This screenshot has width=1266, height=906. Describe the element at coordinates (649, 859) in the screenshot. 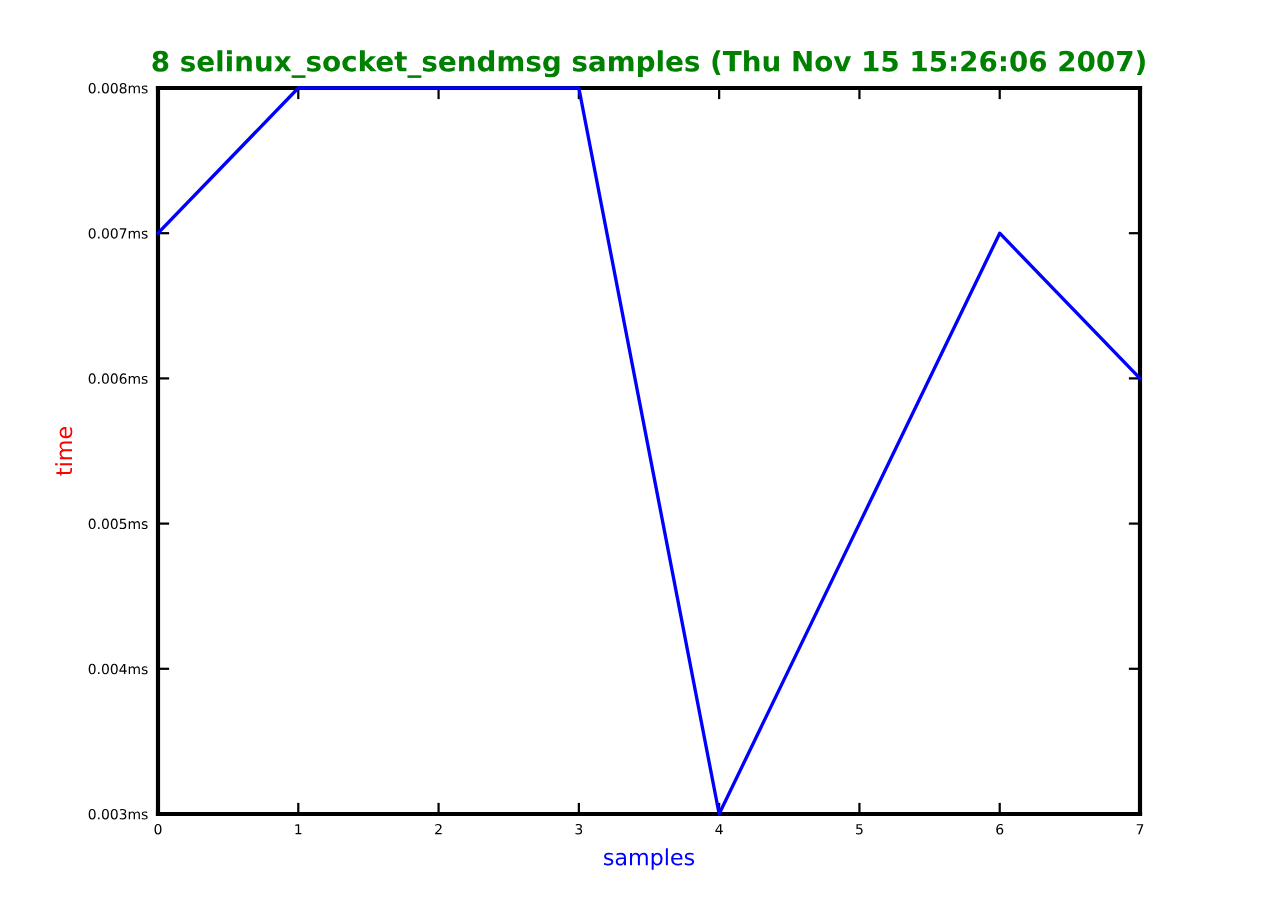

I see `x-axis-title: samples` at that location.